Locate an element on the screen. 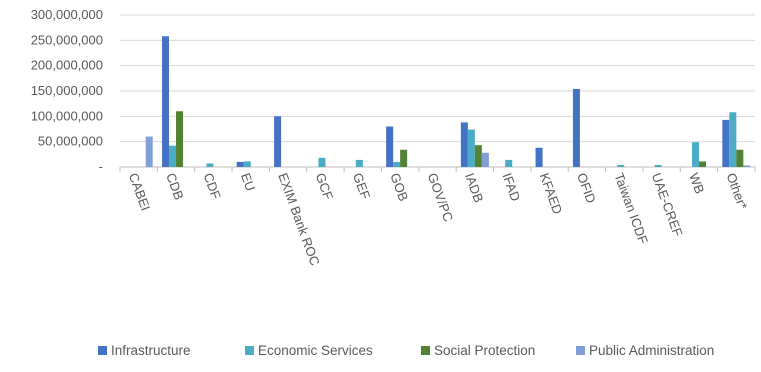 The height and width of the screenshot is (372, 761). x-tick-label: WB is located at coordinates (696, 183).